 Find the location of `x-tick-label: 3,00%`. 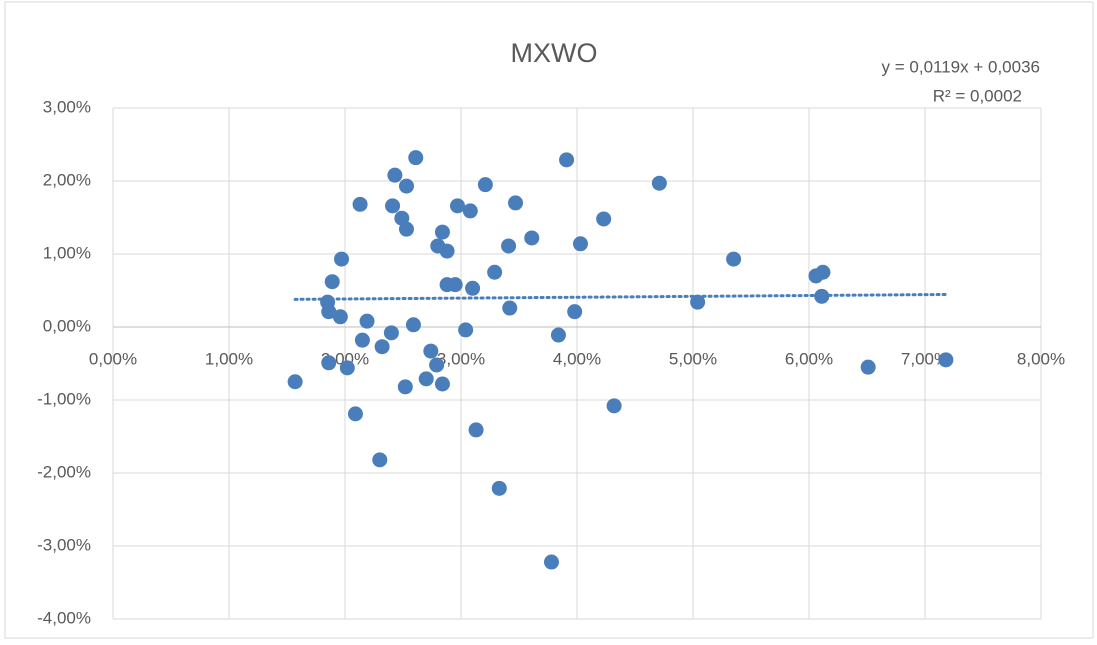

x-tick-label: 3,00% is located at coordinates (461, 358).